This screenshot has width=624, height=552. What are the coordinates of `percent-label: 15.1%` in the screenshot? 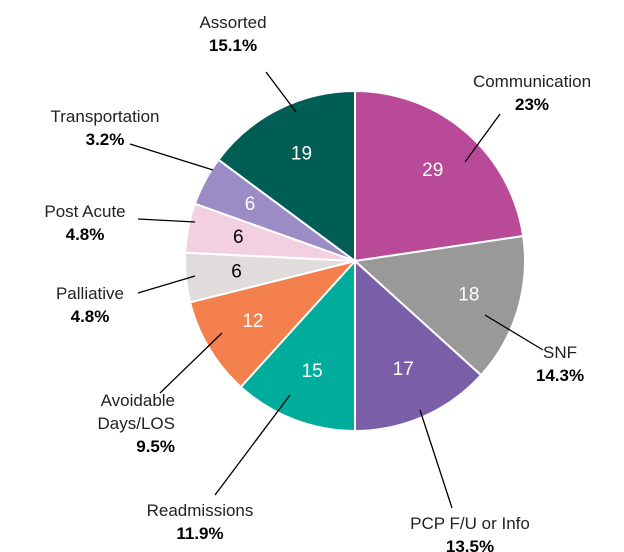 It's located at (233, 45).